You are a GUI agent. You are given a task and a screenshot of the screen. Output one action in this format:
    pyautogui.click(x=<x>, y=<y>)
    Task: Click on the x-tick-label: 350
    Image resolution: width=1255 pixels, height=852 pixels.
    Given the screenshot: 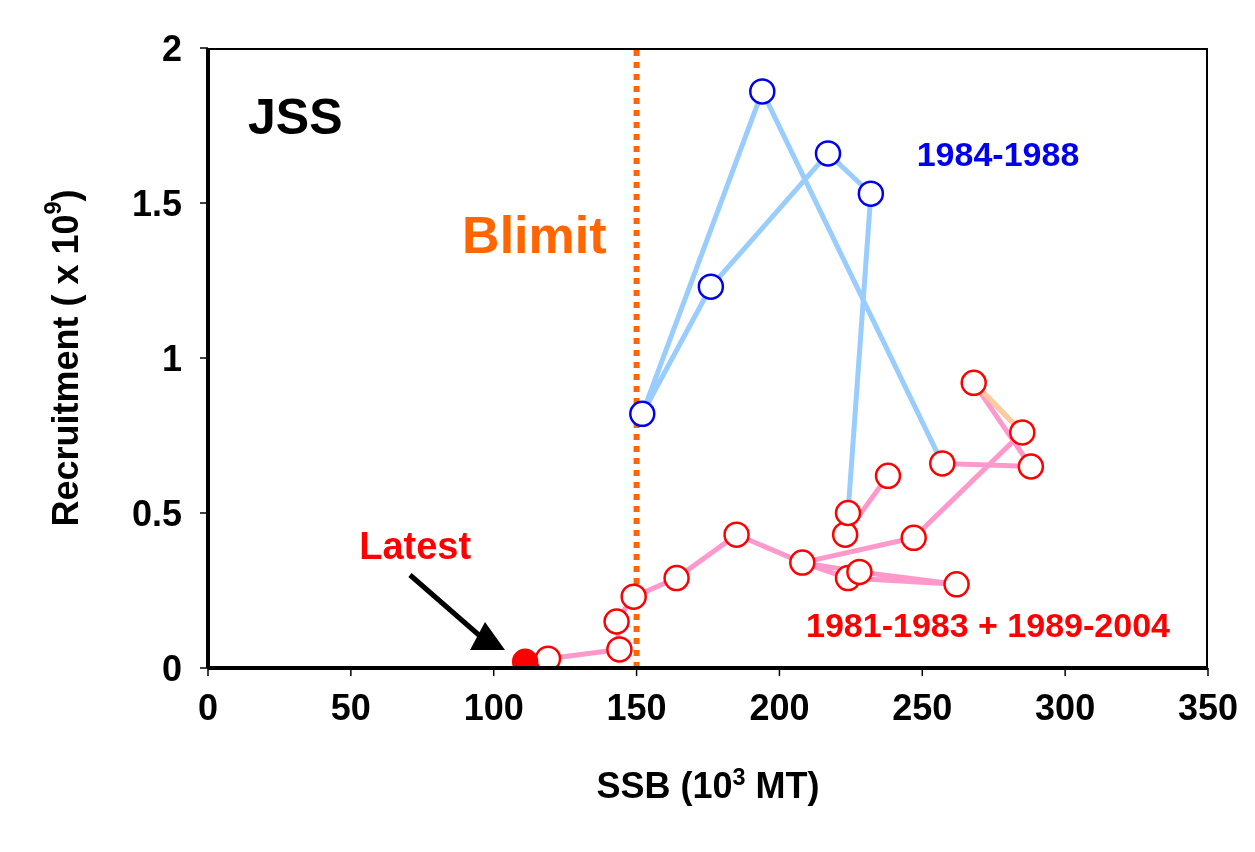 What is the action you would take?
    pyautogui.click(x=1208, y=707)
    